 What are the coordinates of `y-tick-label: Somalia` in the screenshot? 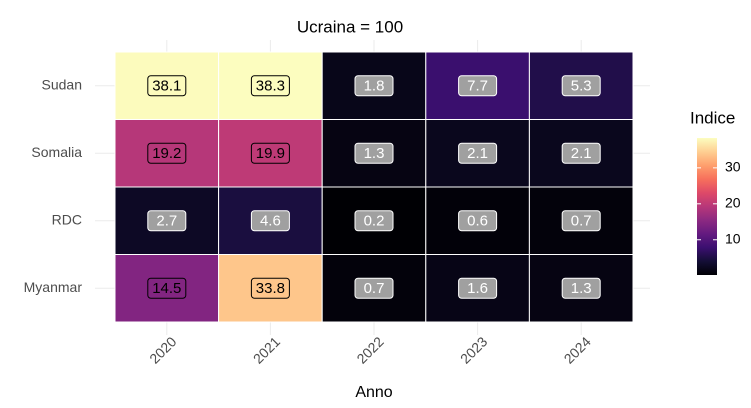 It's located at (56, 152).